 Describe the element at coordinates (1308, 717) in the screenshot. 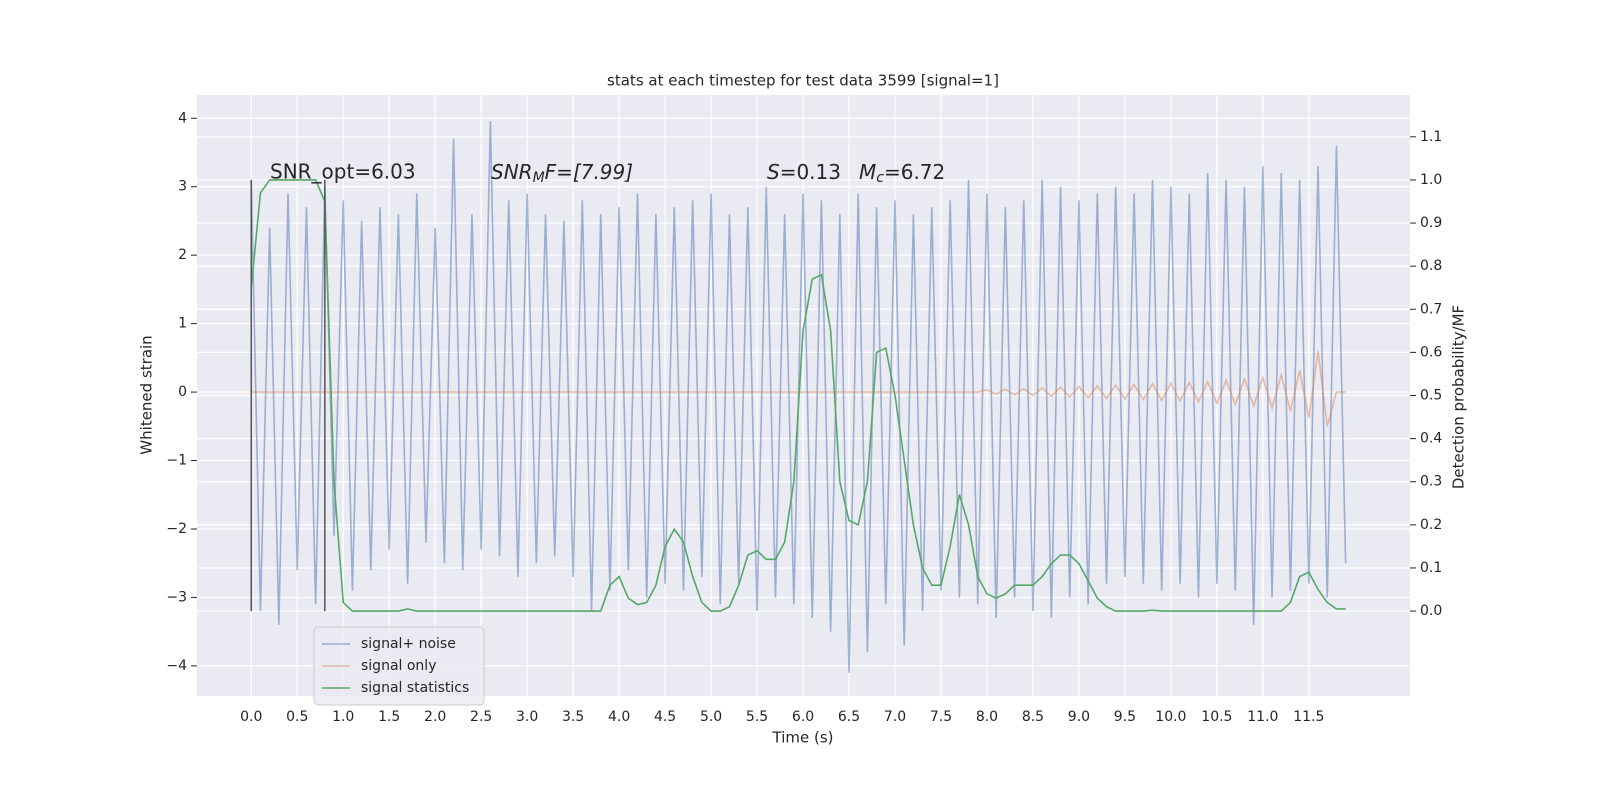

I see `x-tick-label: 11.5` at that location.